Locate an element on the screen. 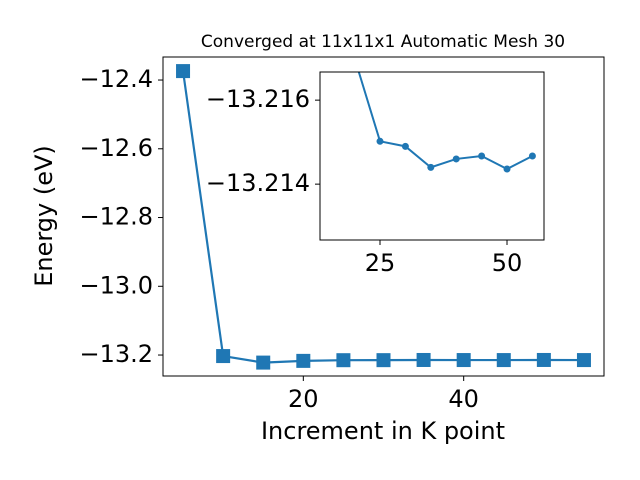 This screenshot has height=480, width=640. chart-title: Converged at 11x11x1 Automatic Mesh 30 is located at coordinates (383, 42).